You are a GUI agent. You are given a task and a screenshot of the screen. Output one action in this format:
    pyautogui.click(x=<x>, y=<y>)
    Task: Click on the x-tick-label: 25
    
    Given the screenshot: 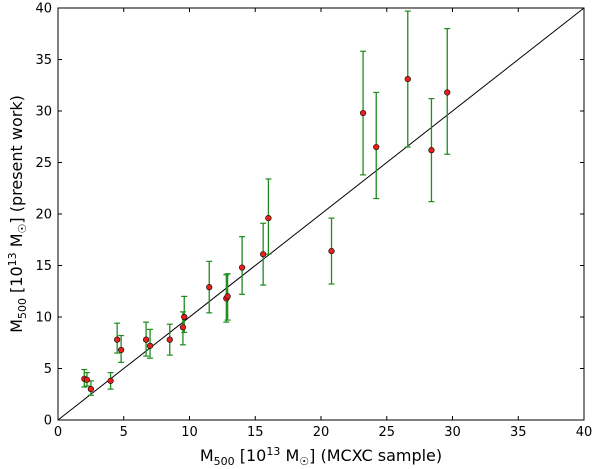 What is the action you would take?
    pyautogui.click(x=386, y=432)
    